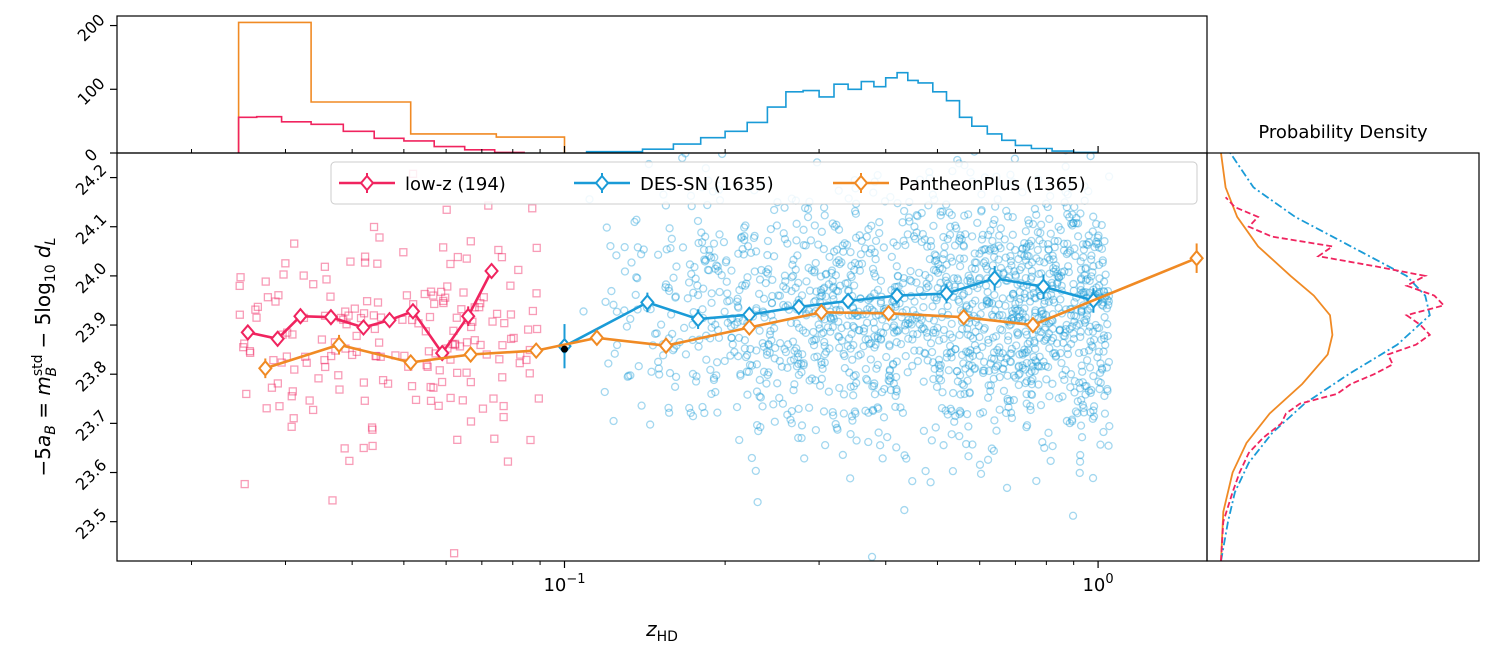  I want to click on y-axis-label-h: − 5log, so click(43, 318).